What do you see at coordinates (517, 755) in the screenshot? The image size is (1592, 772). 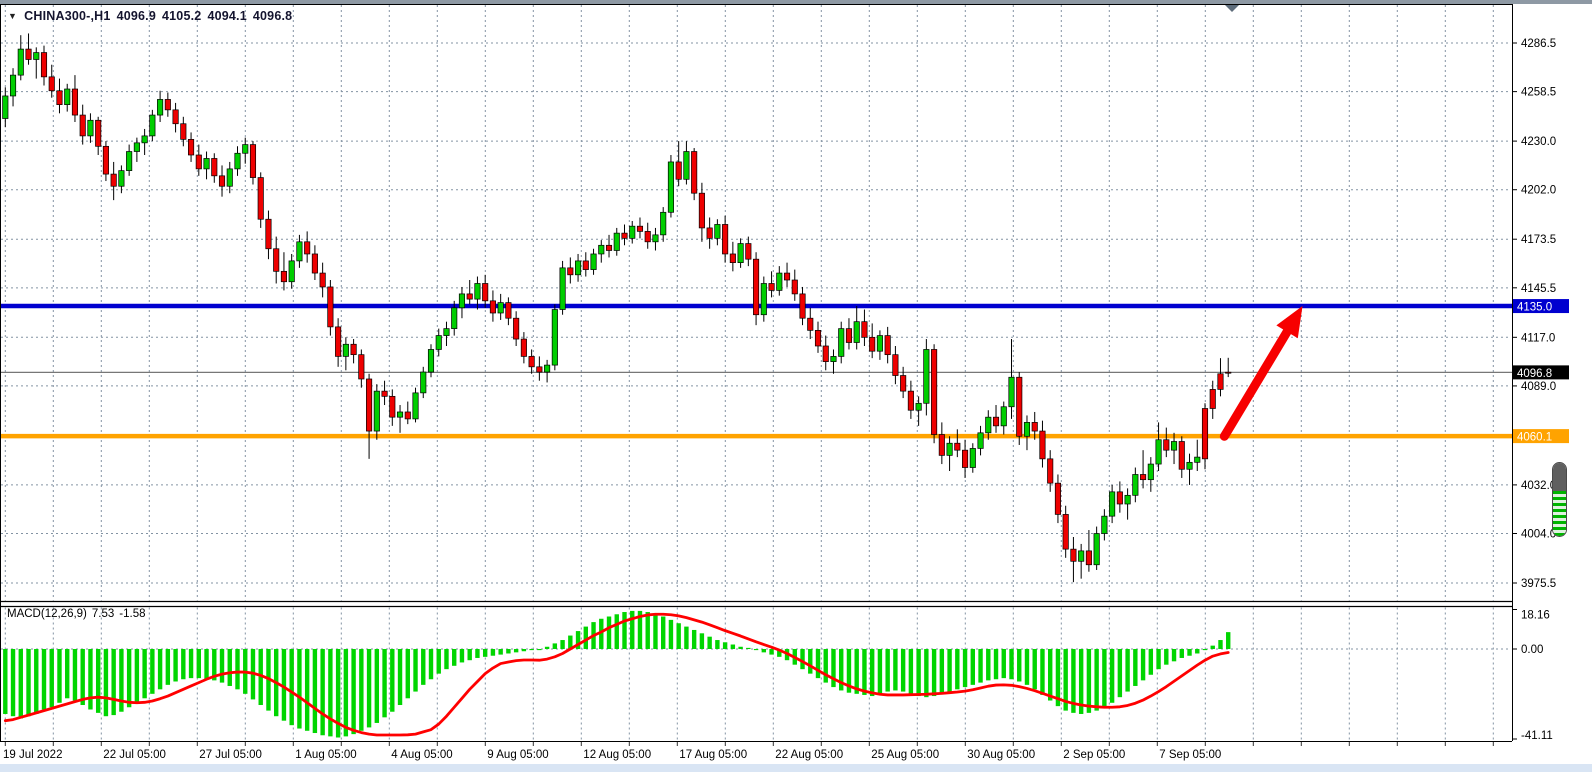 I see `time-axis-label: 9 Aug 05:00` at bounding box center [517, 755].